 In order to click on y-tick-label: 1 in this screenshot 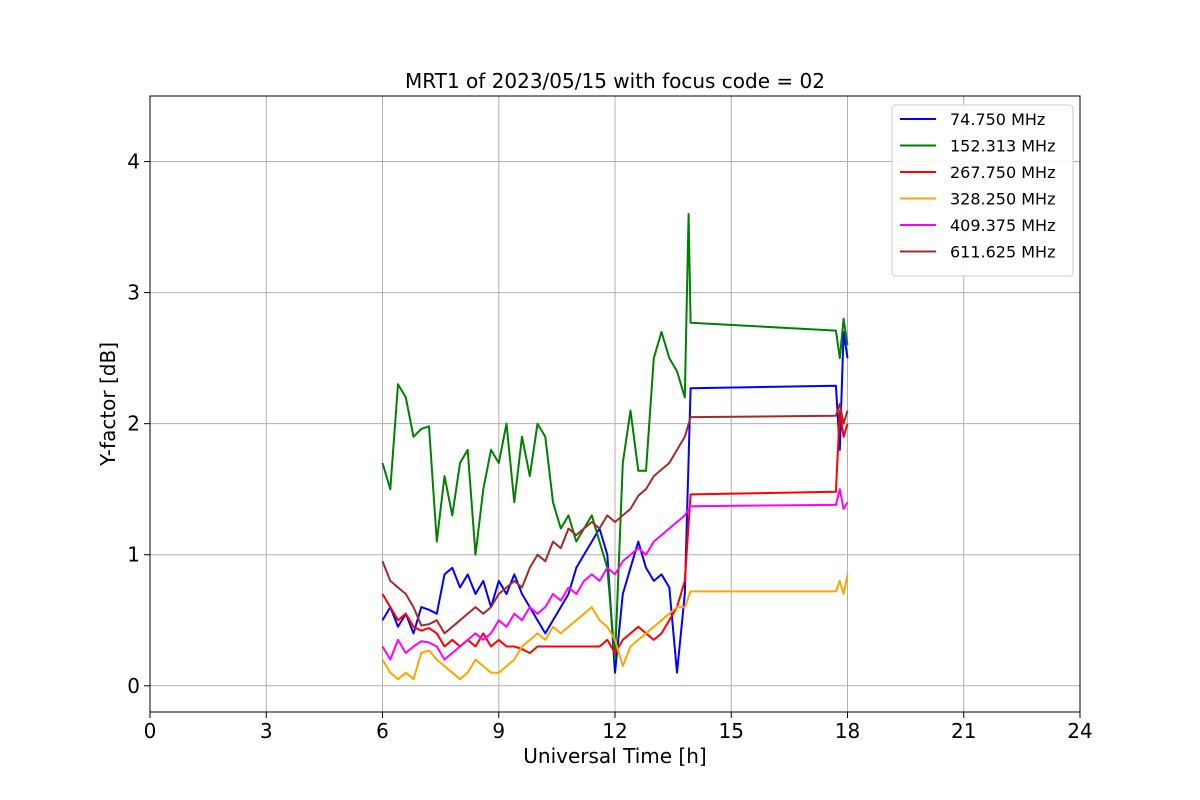, I will do `click(133, 555)`.